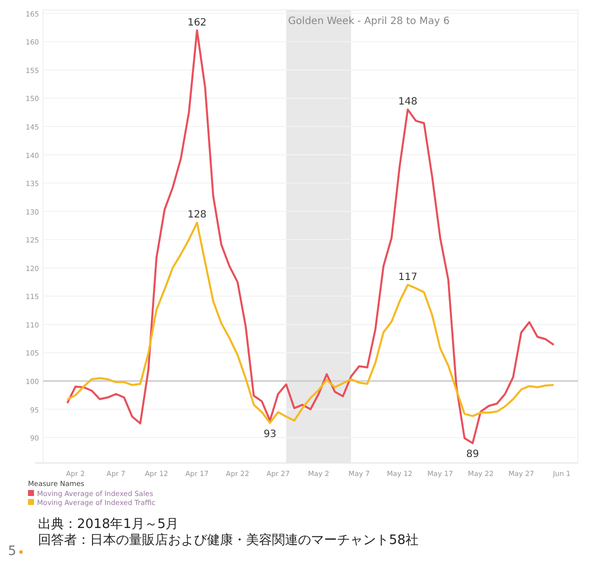  I want to click on data-label: 93, so click(270, 434).